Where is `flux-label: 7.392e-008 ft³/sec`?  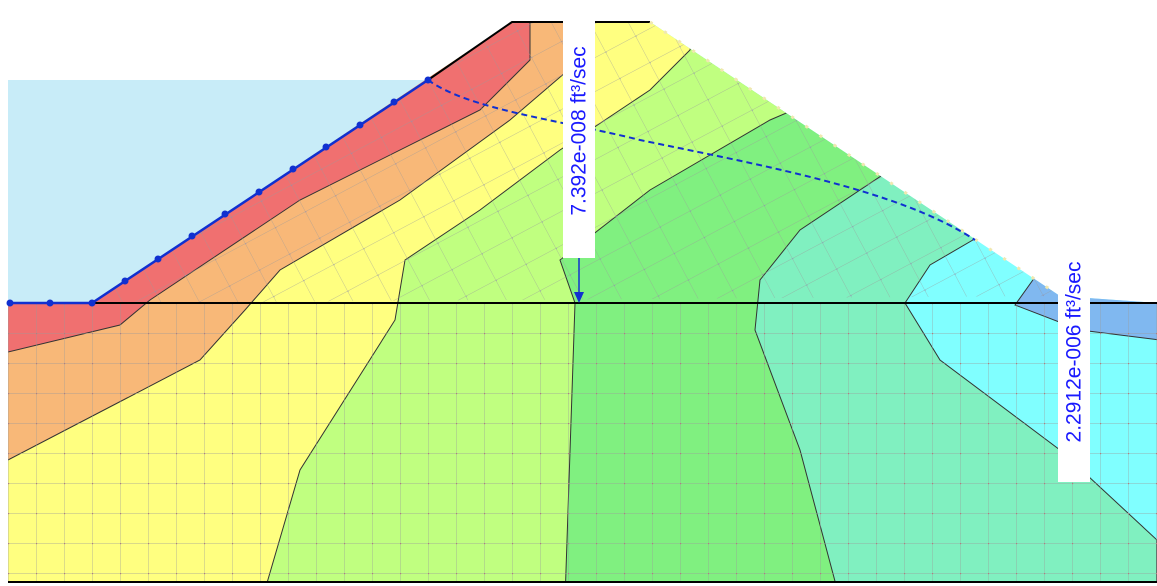
flux-label: 7.392e-008 ft³/sec is located at coordinates (579, 130).